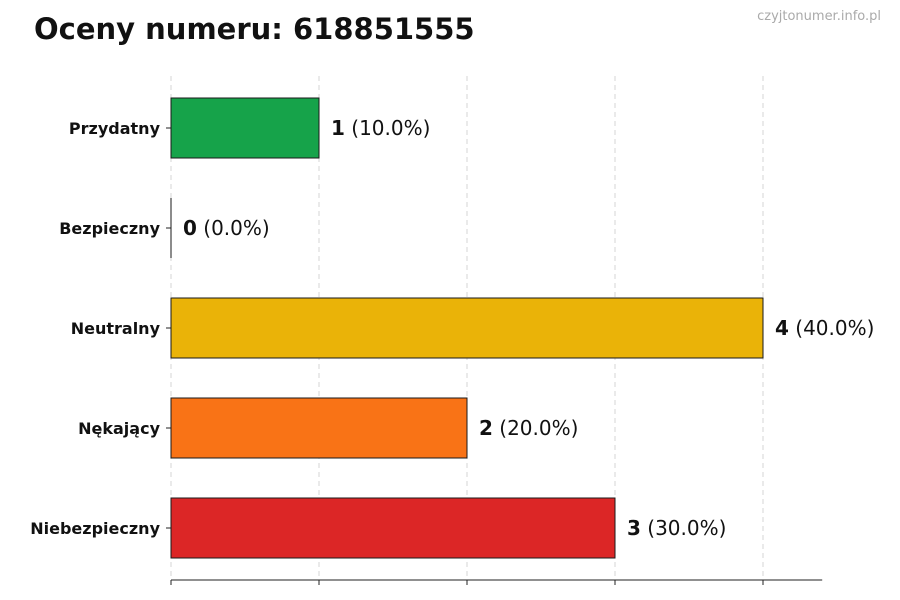  Describe the element at coordinates (95, 528) in the screenshot. I see `category-label: Niebezpieczny` at that location.